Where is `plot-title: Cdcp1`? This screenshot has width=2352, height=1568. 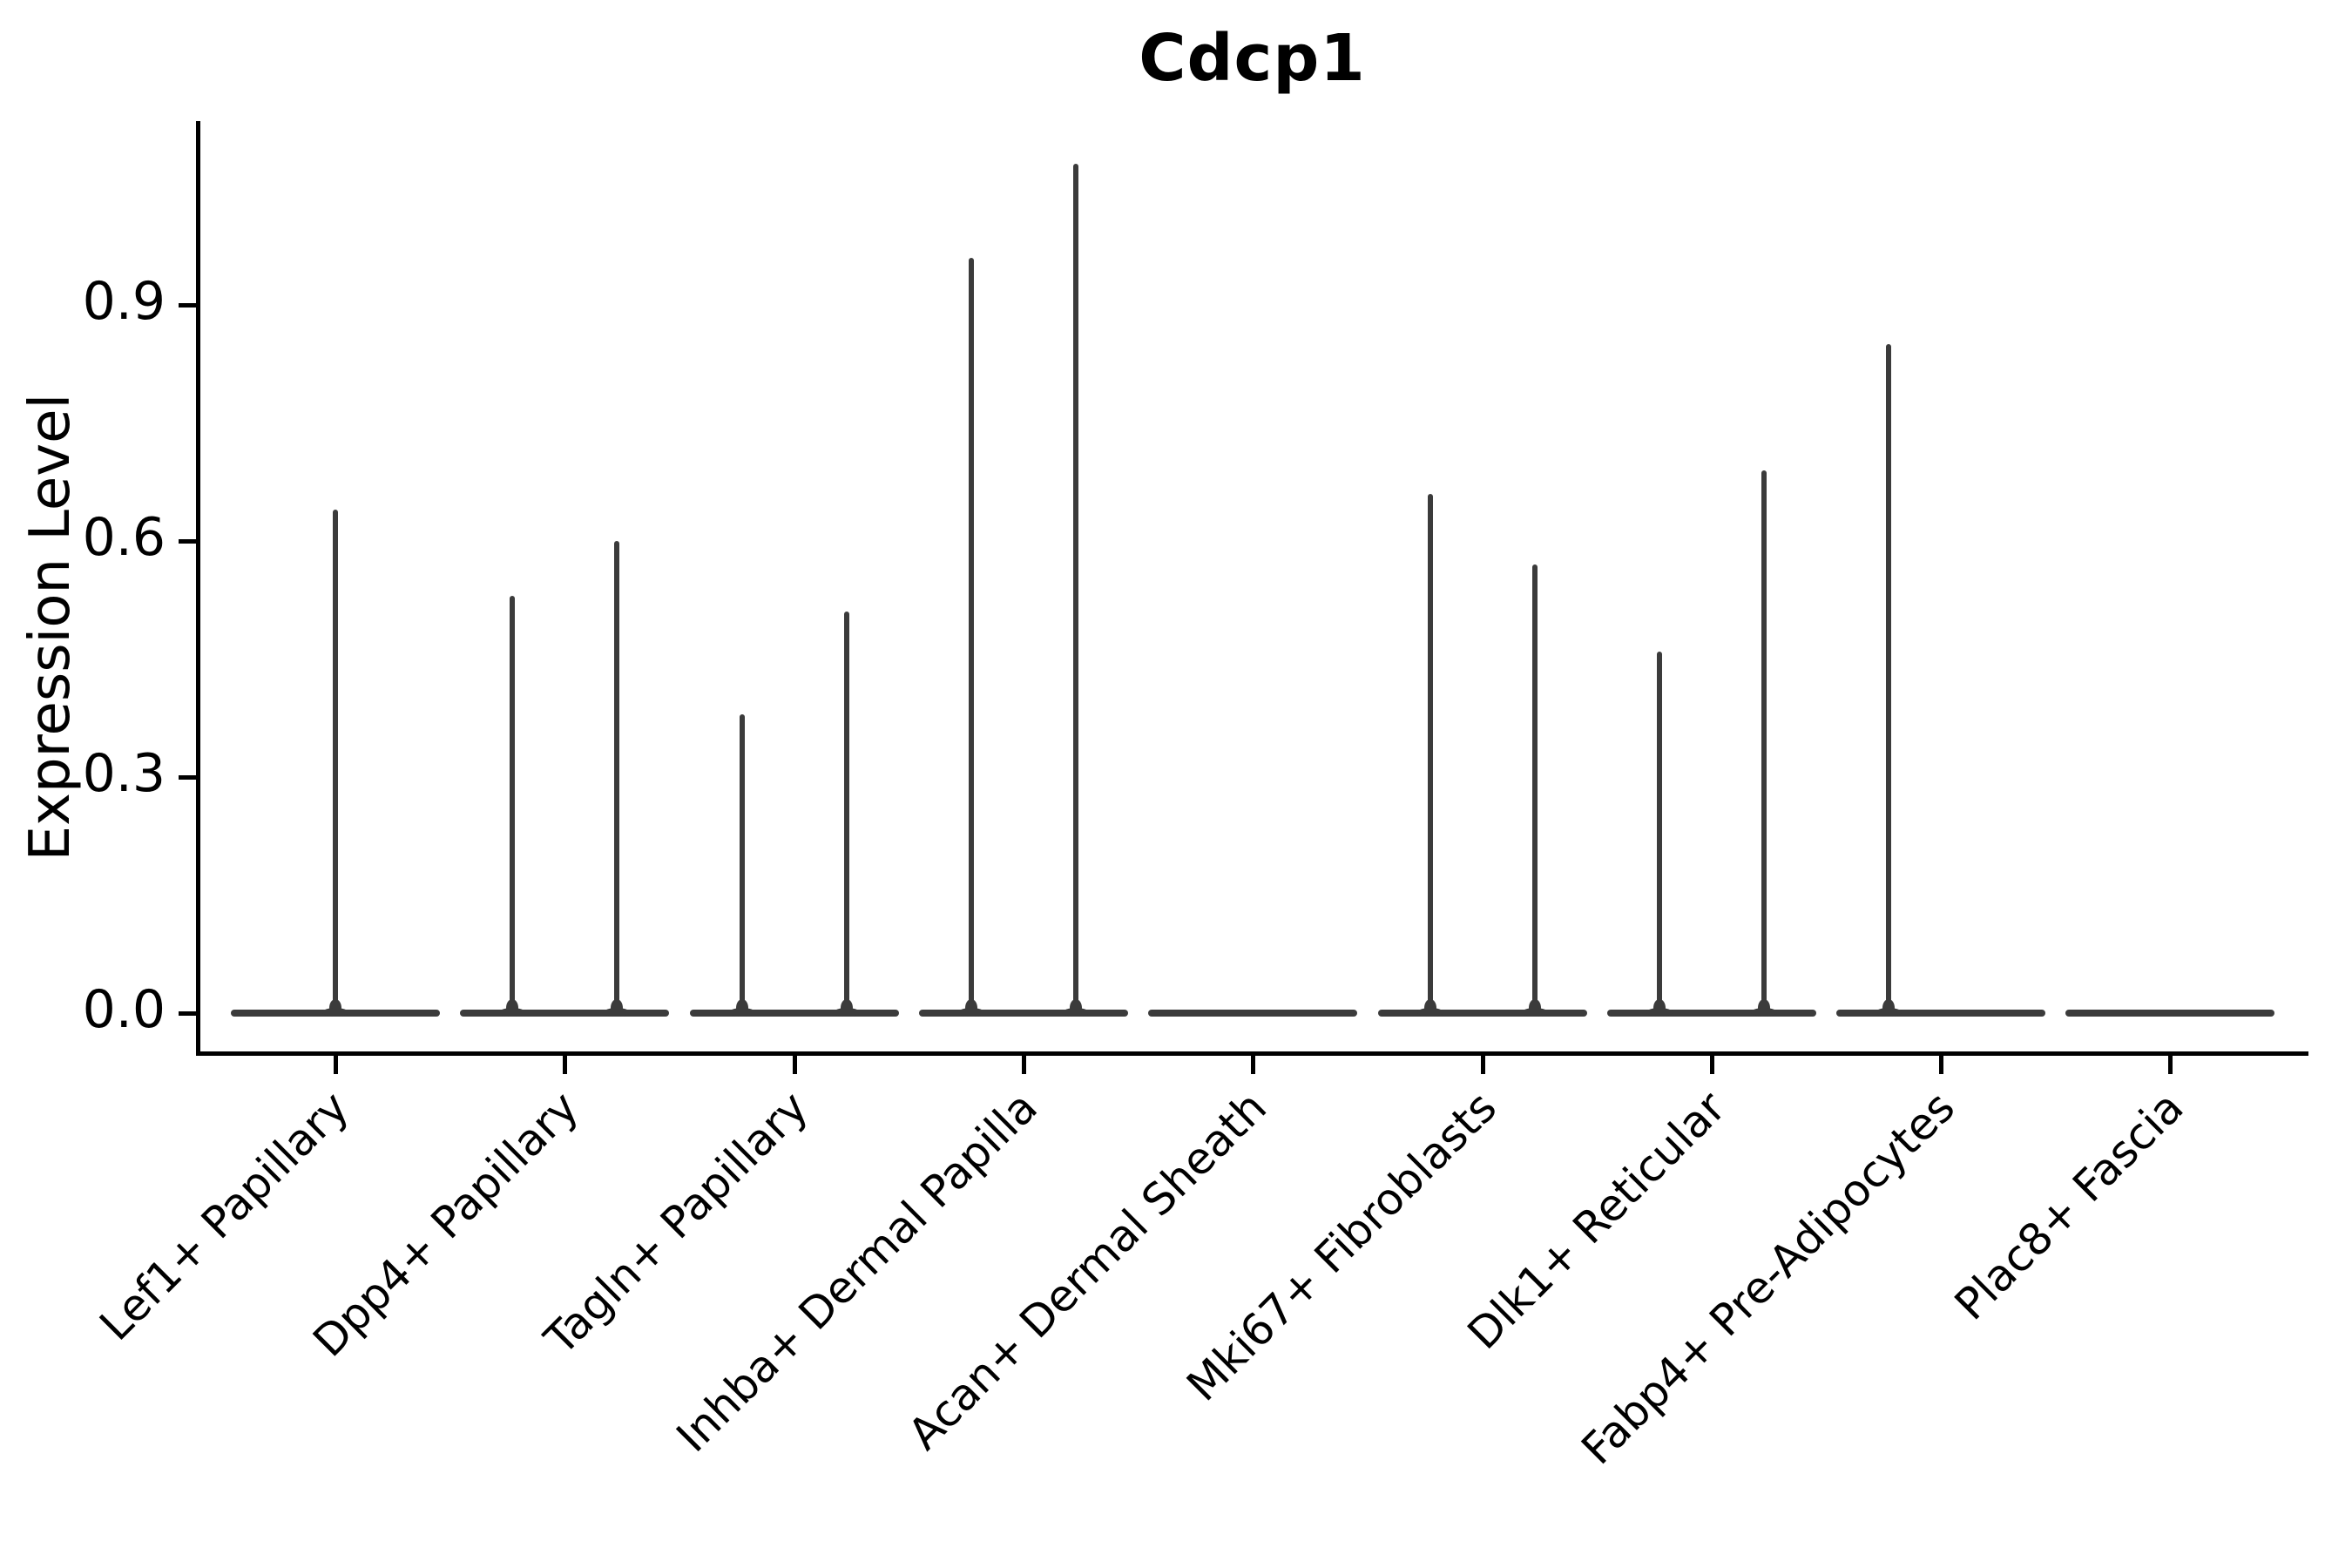
plot-title: Cdcp1 is located at coordinates (1252, 58).